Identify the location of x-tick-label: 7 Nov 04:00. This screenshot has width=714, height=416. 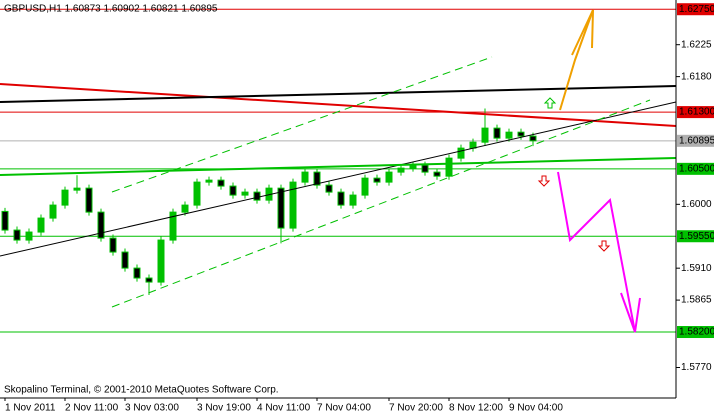
(344, 408).